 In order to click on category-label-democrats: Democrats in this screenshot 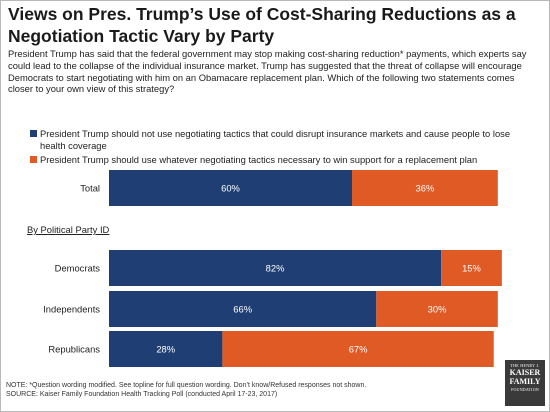, I will do `click(78, 268)`.